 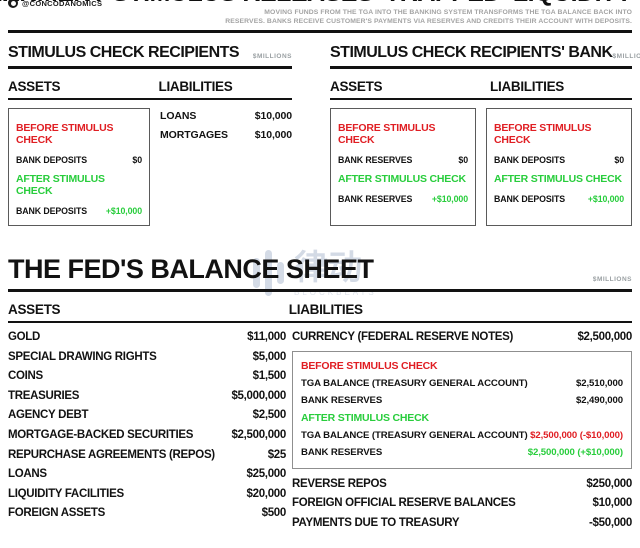 I want to click on asset-row: COINS $1,500, so click(x=147, y=377).